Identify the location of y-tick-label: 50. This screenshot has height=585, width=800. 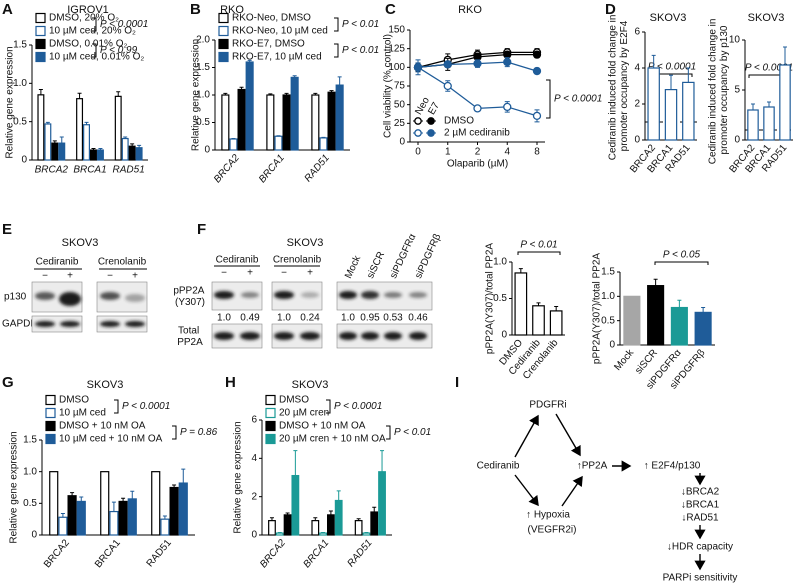
(400, 104).